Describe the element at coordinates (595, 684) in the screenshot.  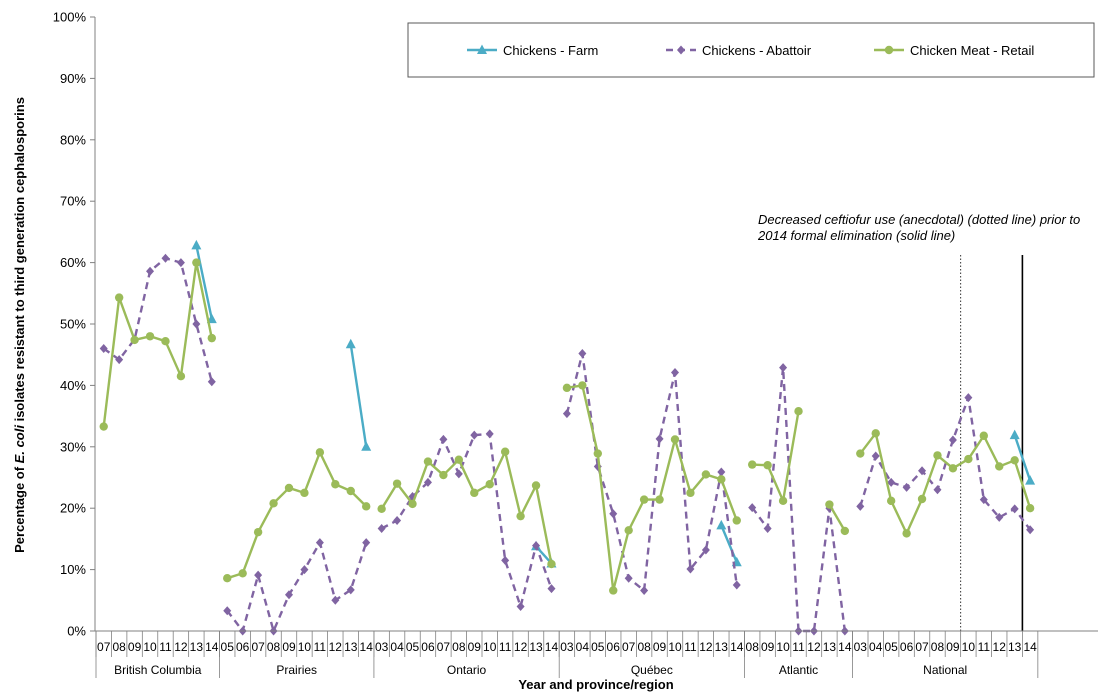
I see `x-axis-title: Year and province/region` at that location.